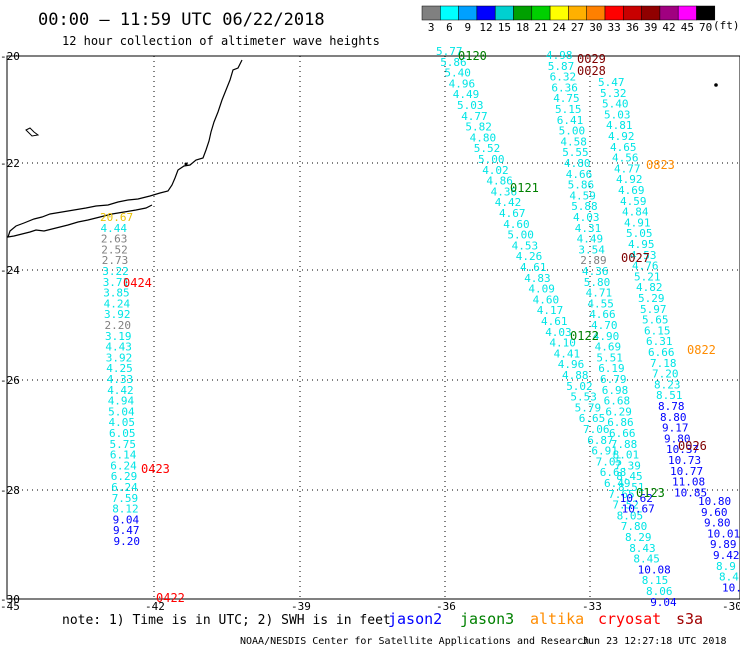  I want to click on wave-height-value: 2.52, so click(114, 249).